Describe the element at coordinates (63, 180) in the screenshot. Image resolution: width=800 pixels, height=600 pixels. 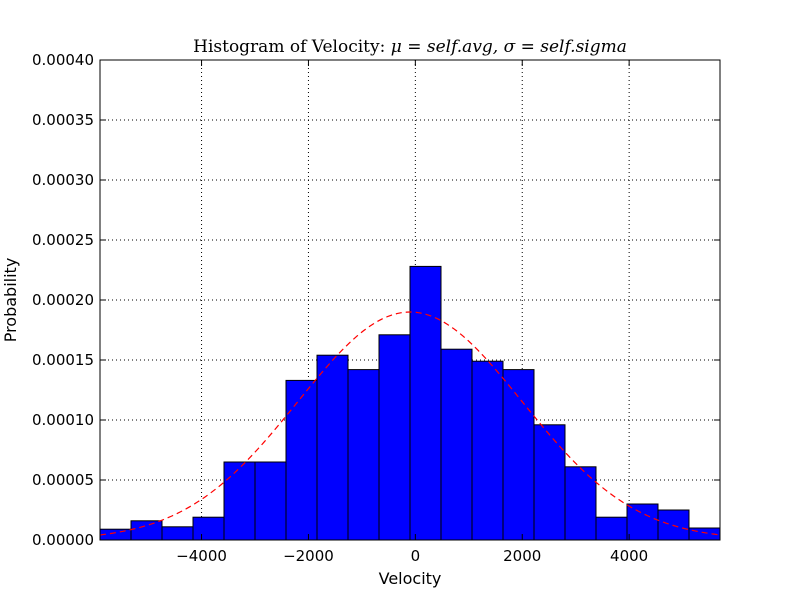
I see `y-tick-label: 0.00030` at that location.